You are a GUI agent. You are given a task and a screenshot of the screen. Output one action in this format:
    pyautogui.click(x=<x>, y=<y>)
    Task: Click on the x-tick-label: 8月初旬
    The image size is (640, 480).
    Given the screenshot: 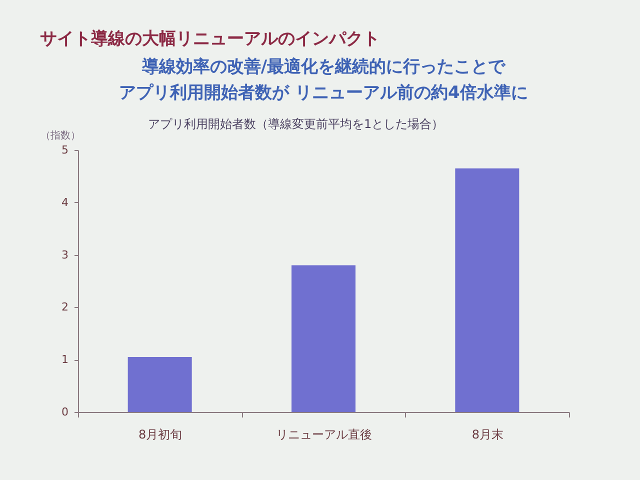 What is the action you would take?
    pyautogui.click(x=160, y=435)
    